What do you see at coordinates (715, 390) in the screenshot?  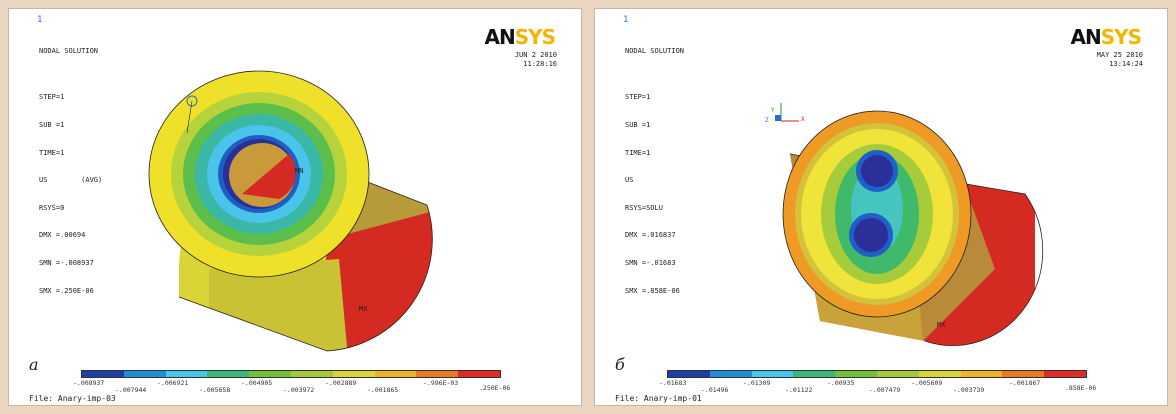 I see `legend-value: -.01496` at bounding box center [715, 390].